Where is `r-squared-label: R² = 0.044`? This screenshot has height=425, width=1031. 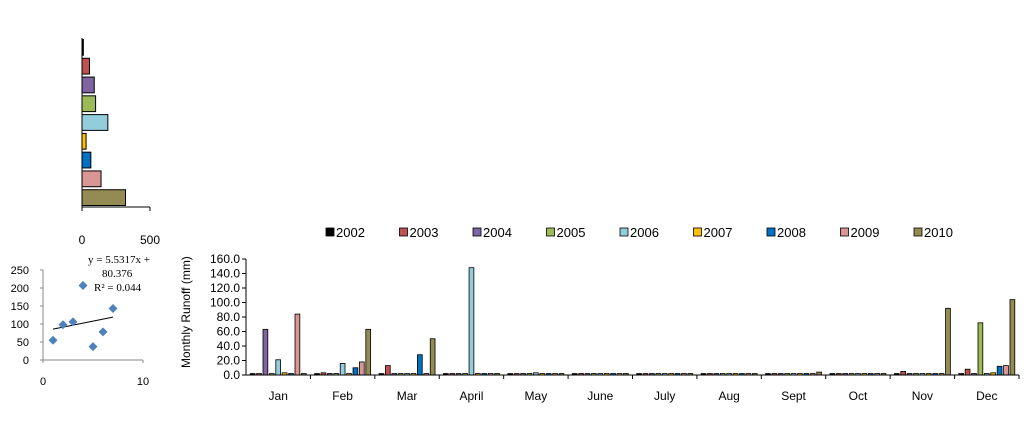
r-squared-label: R² = 0.044 is located at coordinates (118, 288).